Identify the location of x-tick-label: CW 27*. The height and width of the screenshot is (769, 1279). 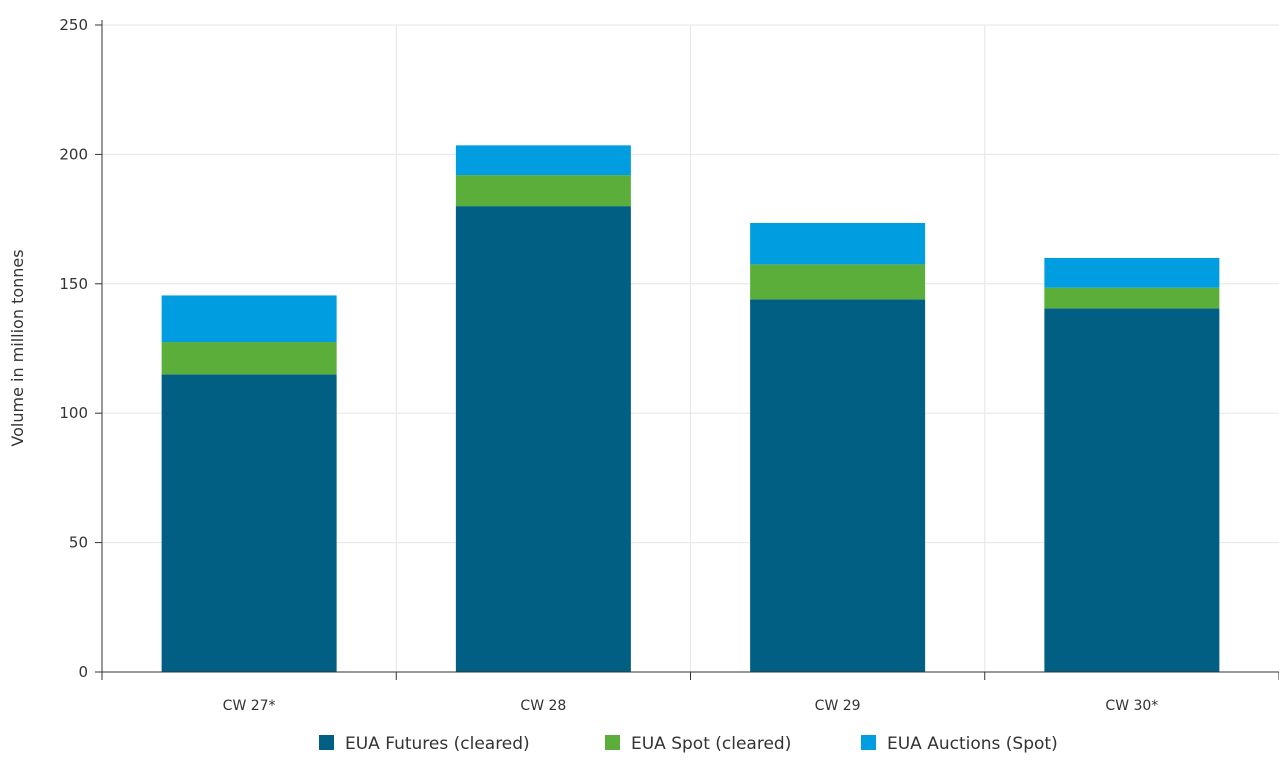
(249, 706).